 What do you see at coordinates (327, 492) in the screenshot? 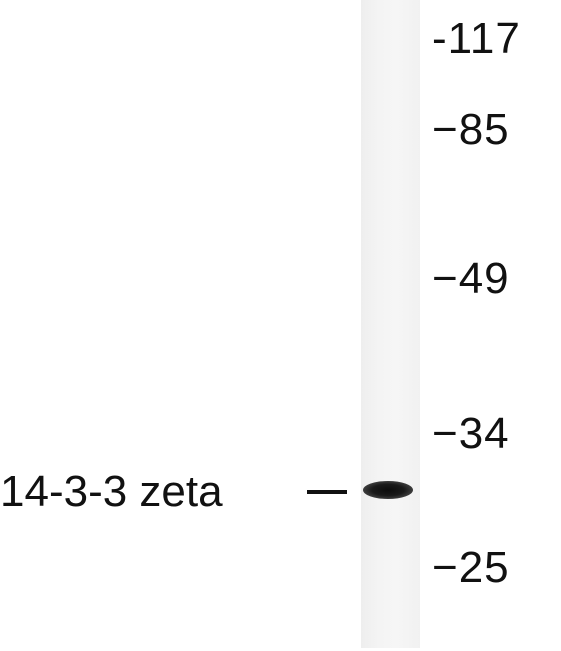
I see `band-pointer-line` at bounding box center [327, 492].